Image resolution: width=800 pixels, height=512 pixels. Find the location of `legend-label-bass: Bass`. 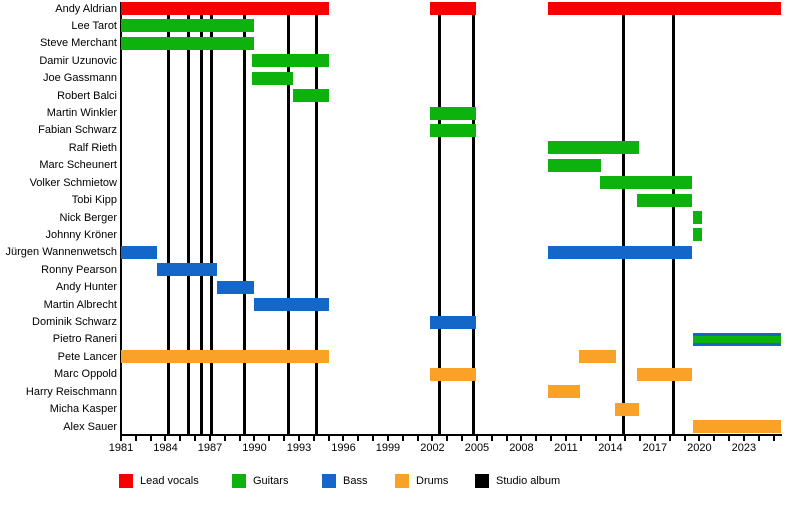

legend-label-bass: Bass is located at coordinates (355, 481).